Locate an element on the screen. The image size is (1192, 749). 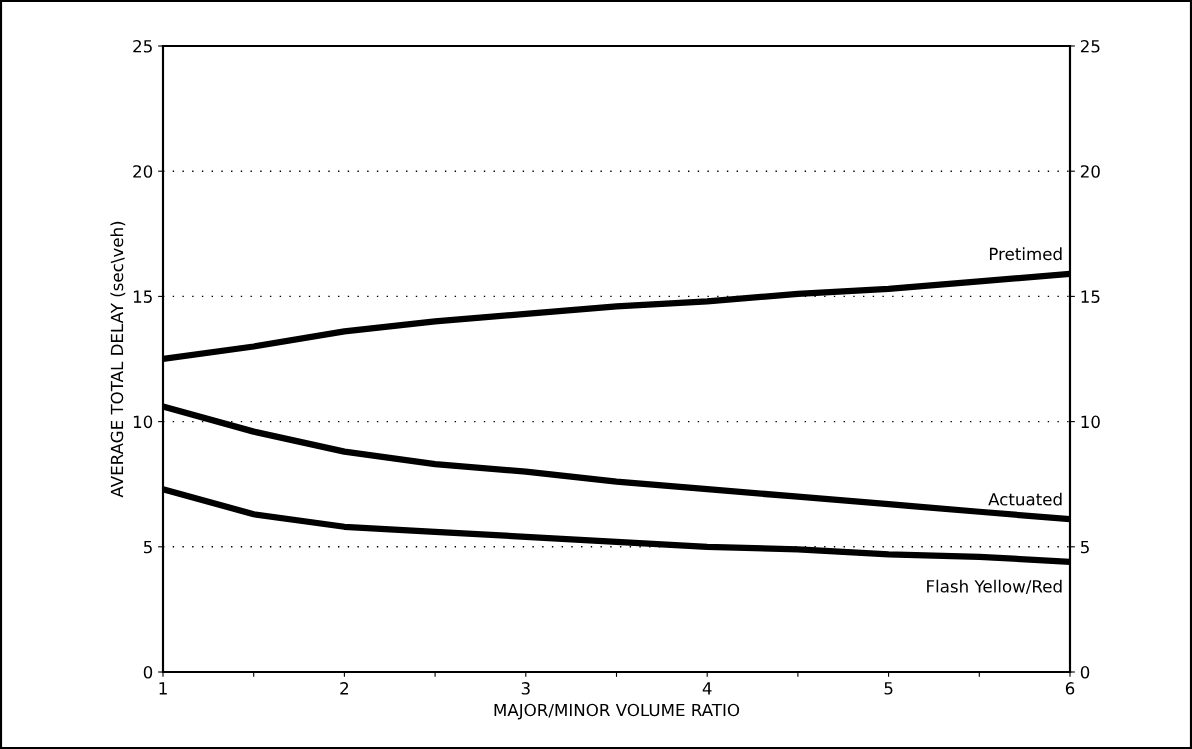
y-tick-label: 20 is located at coordinates (143, 171).